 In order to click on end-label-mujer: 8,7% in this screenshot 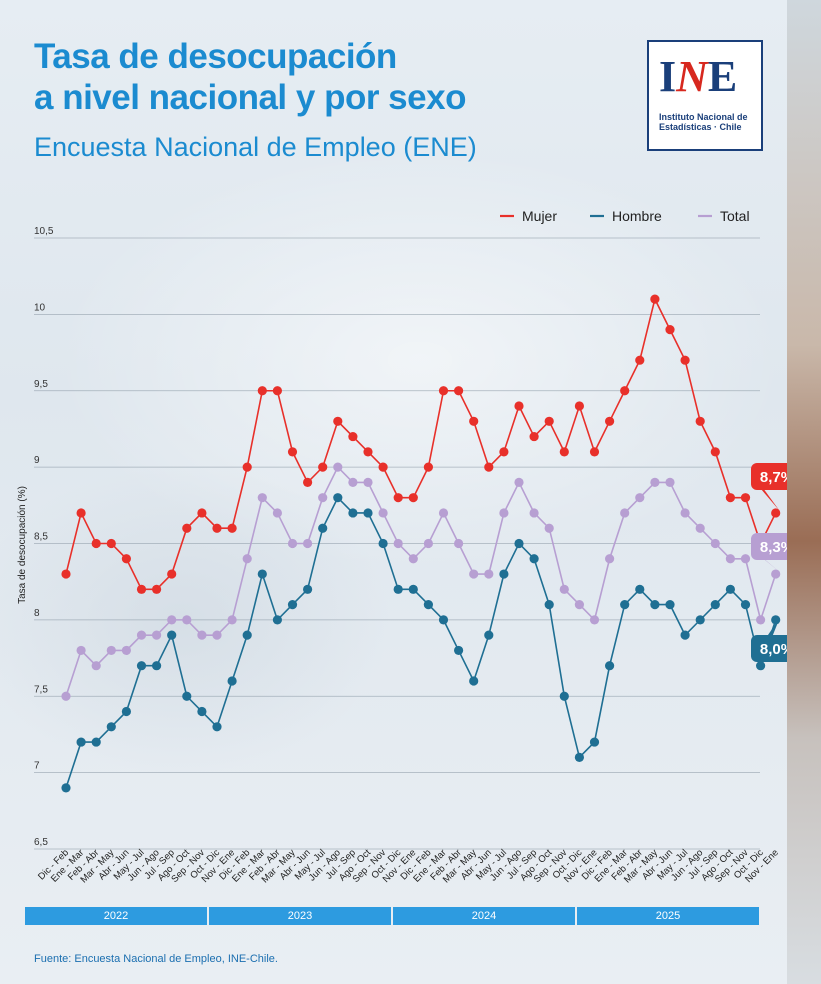, I will do `click(773, 477)`.